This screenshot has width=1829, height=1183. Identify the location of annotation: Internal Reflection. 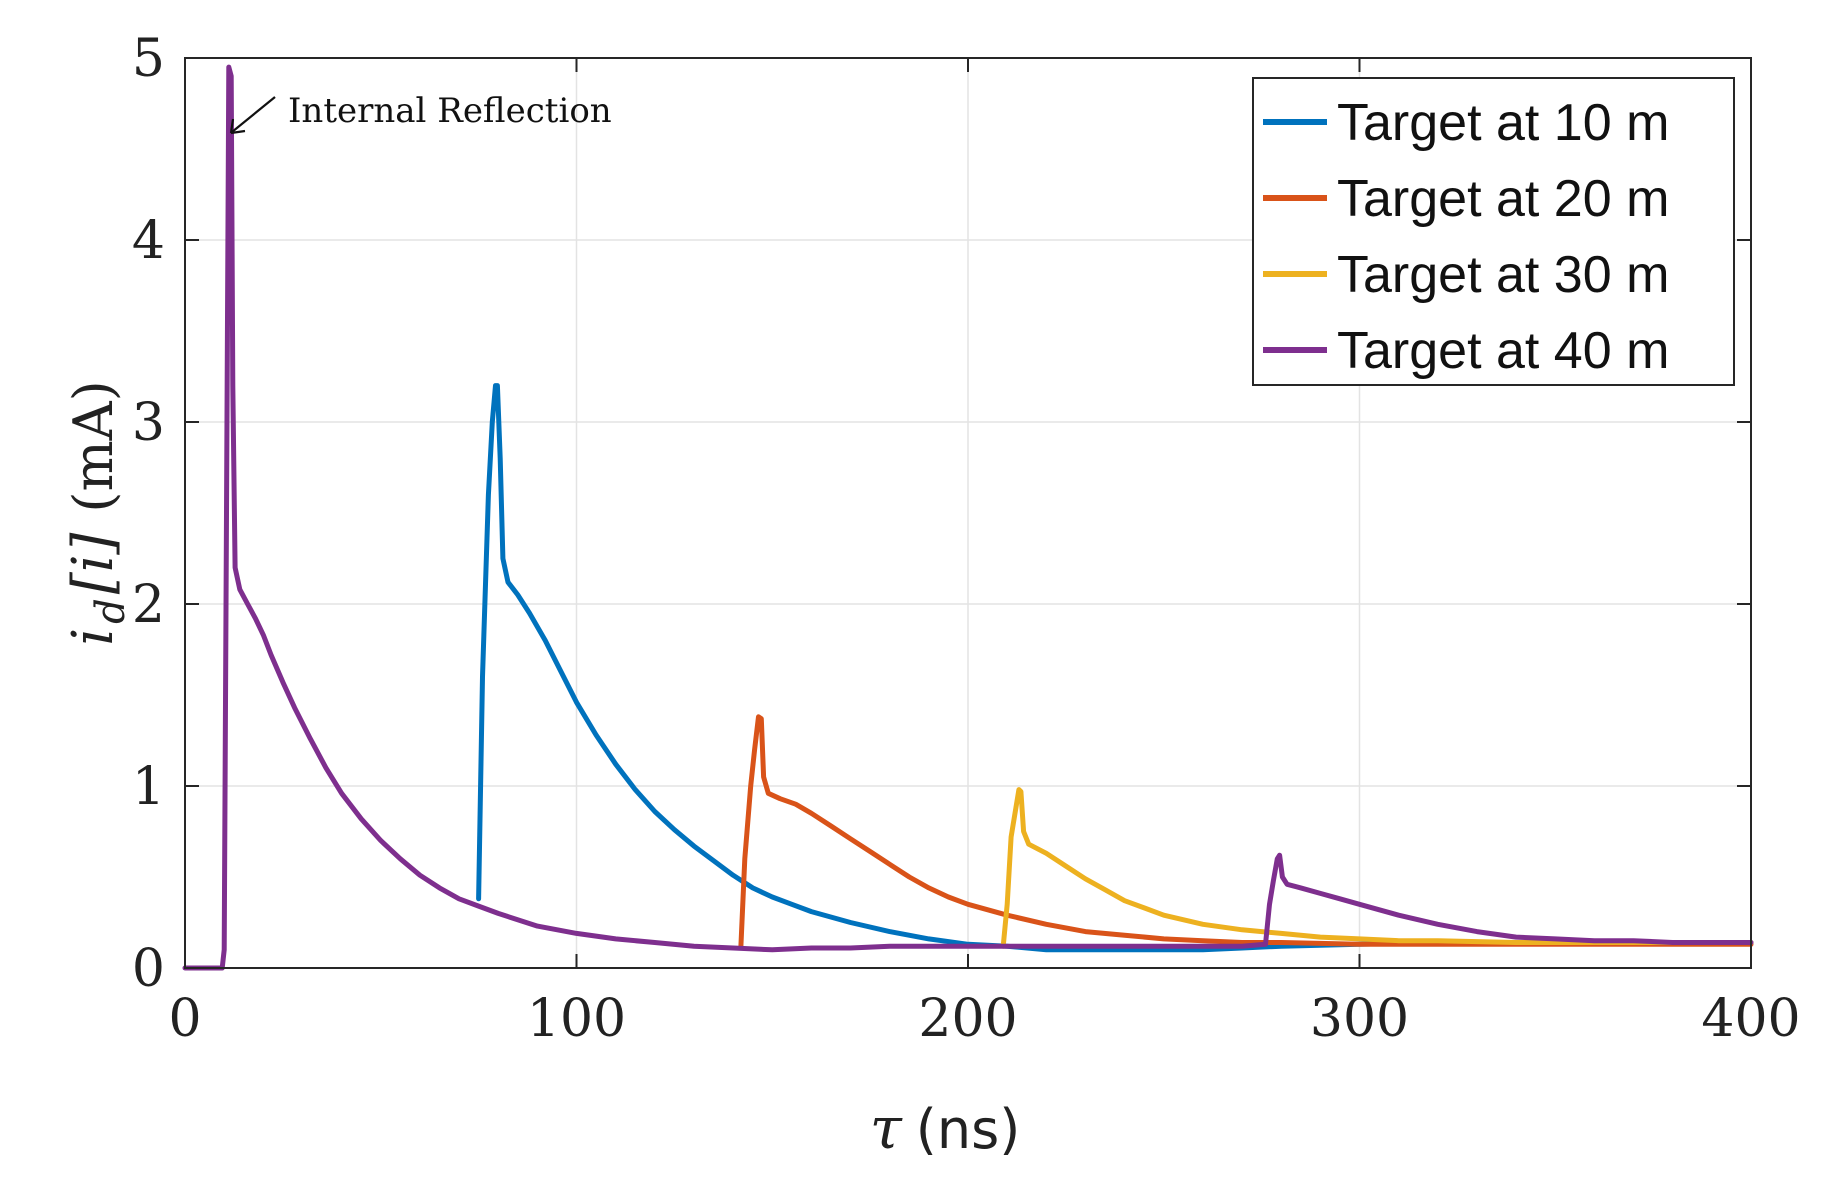
(420, 113).